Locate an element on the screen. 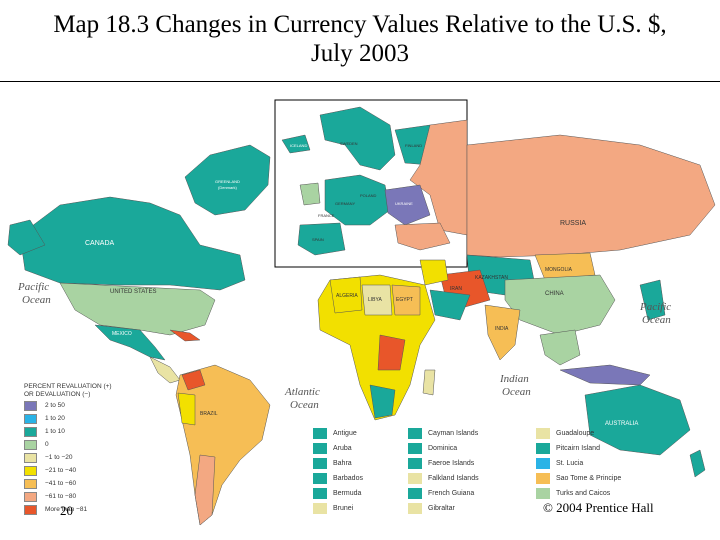 The width and height of the screenshot is (720, 540). island-label: Brunei is located at coordinates (343, 508).